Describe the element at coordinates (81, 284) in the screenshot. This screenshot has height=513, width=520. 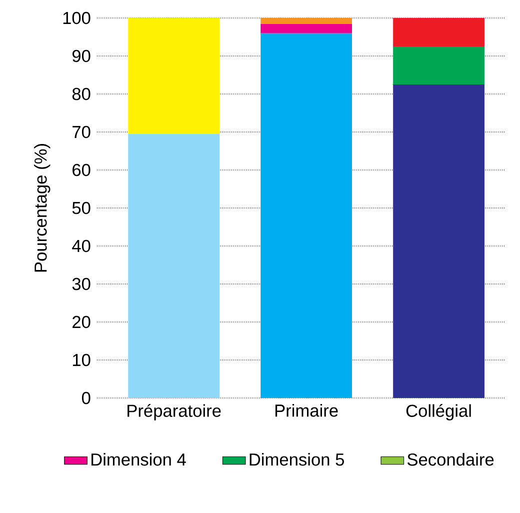
I see `y-tick-label: 30` at that location.